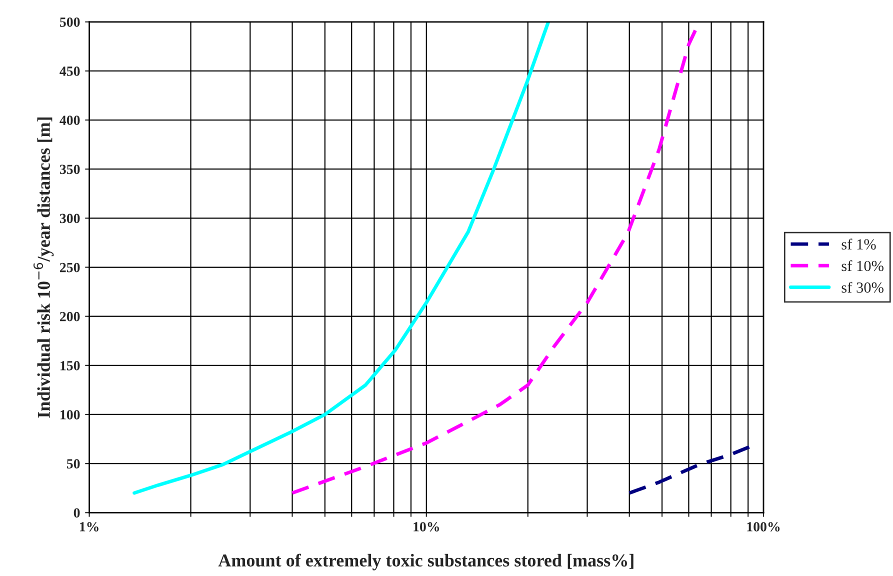  Describe the element at coordinates (863, 287) in the screenshot. I see `legend-label: sf 30%` at that location.